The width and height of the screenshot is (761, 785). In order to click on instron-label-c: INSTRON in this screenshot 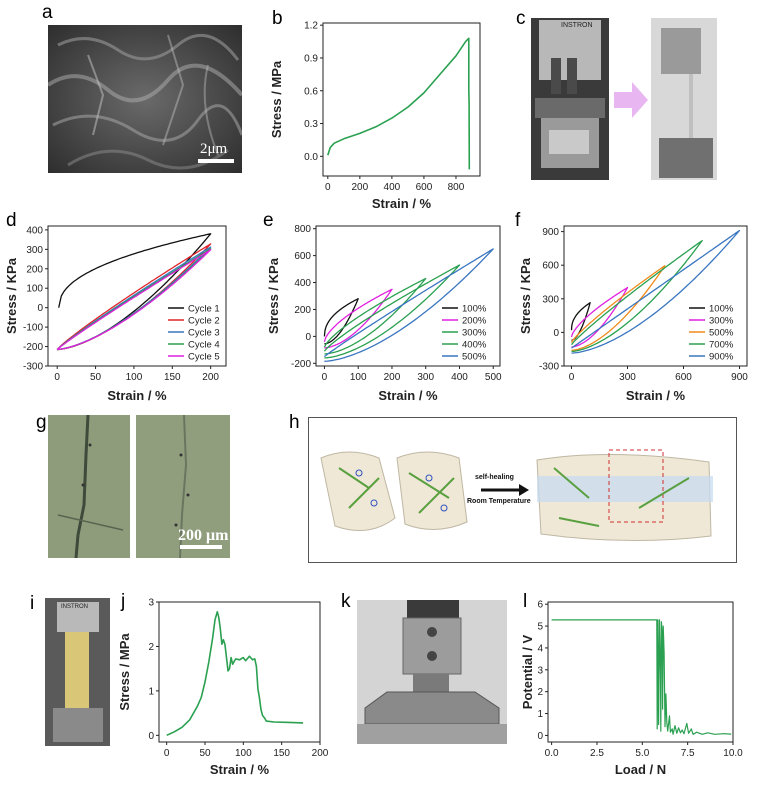, I will do `click(577, 25)`.